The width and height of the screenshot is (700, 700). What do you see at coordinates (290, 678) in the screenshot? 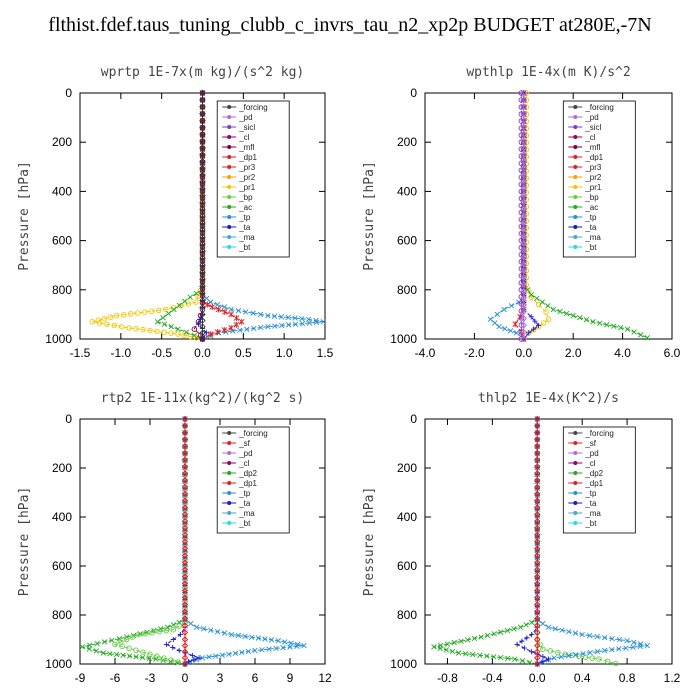
I see `x-tick-label: 9` at bounding box center [290, 678].